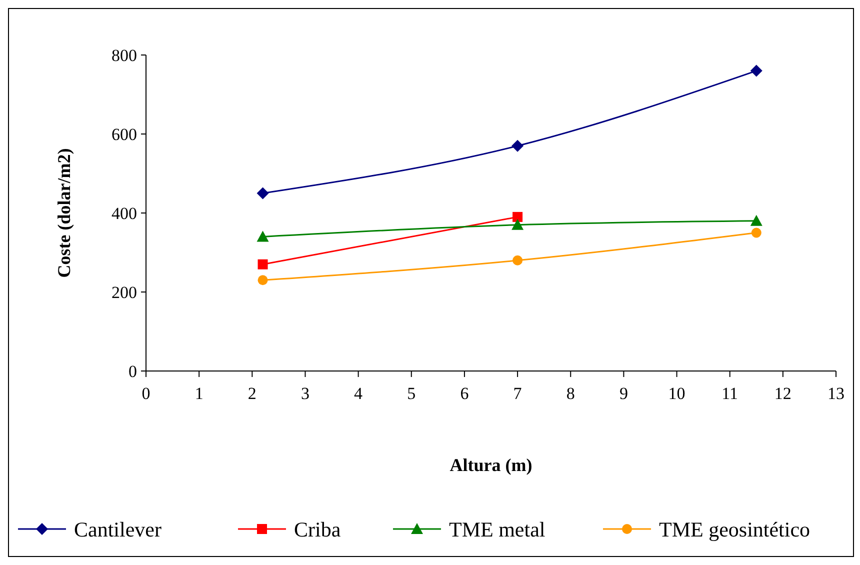 The width and height of the screenshot is (860, 565). What do you see at coordinates (411, 393) in the screenshot?
I see `x-tick-label: 5` at bounding box center [411, 393].